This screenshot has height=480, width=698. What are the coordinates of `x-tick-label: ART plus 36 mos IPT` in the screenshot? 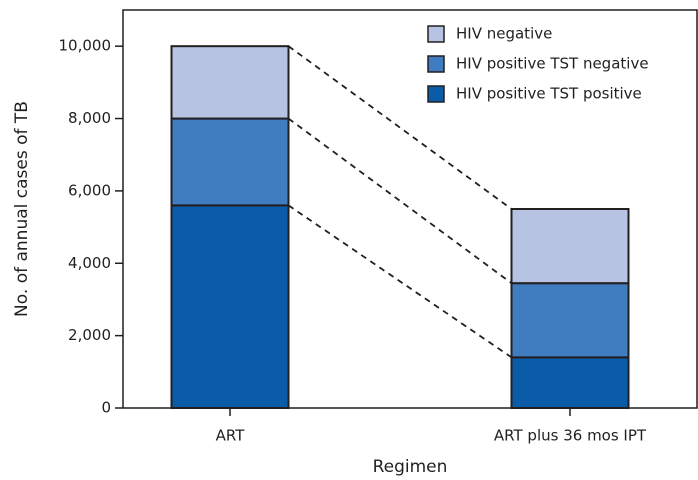 It's located at (570, 436).